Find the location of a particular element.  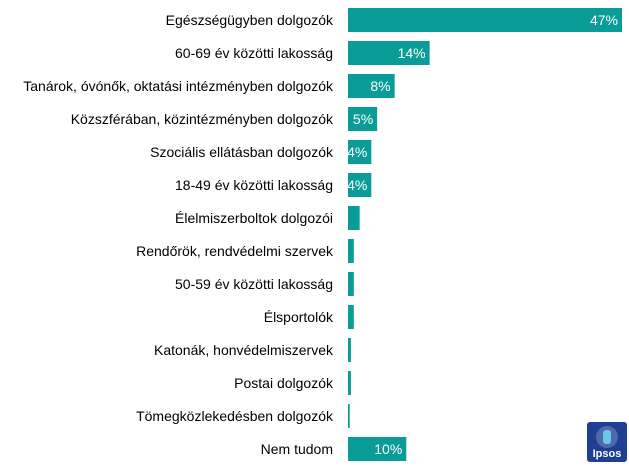

category-label: Szociális ellátásban dolgozók is located at coordinates (242, 152).